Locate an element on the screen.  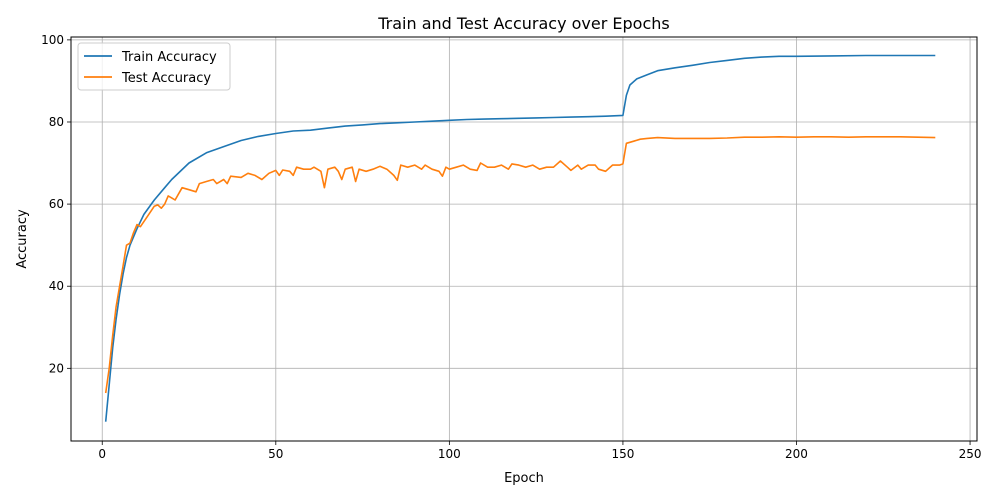
x-tick-label: 50 is located at coordinates (275, 454).